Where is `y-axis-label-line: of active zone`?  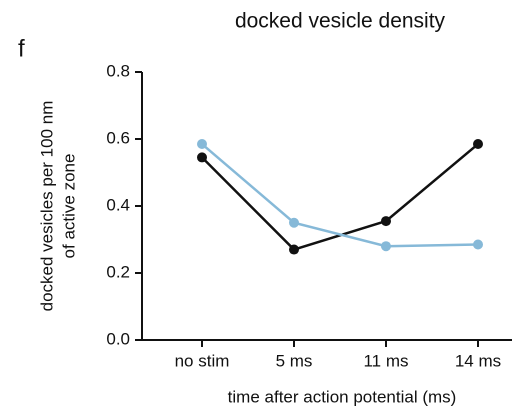 y-axis-label-line: of active zone is located at coordinates (68, 206).